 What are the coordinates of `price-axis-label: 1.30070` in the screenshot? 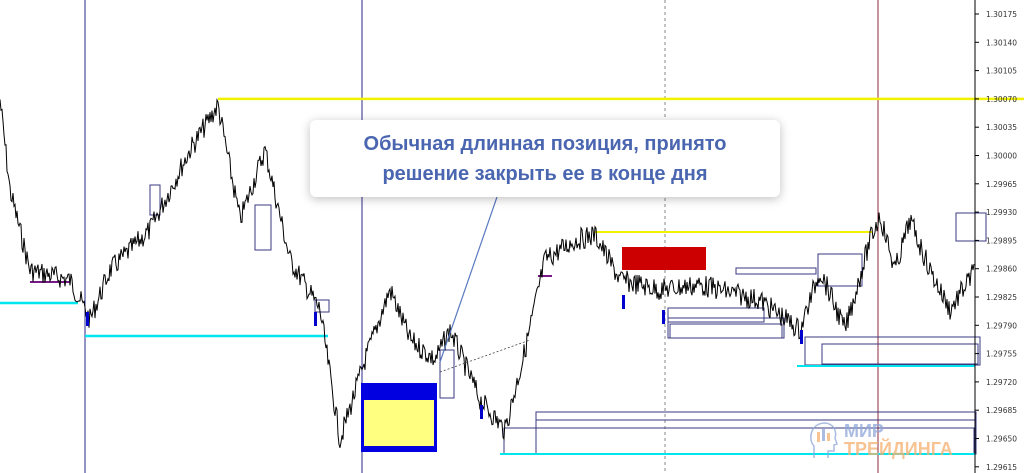 It's located at (1001, 99).